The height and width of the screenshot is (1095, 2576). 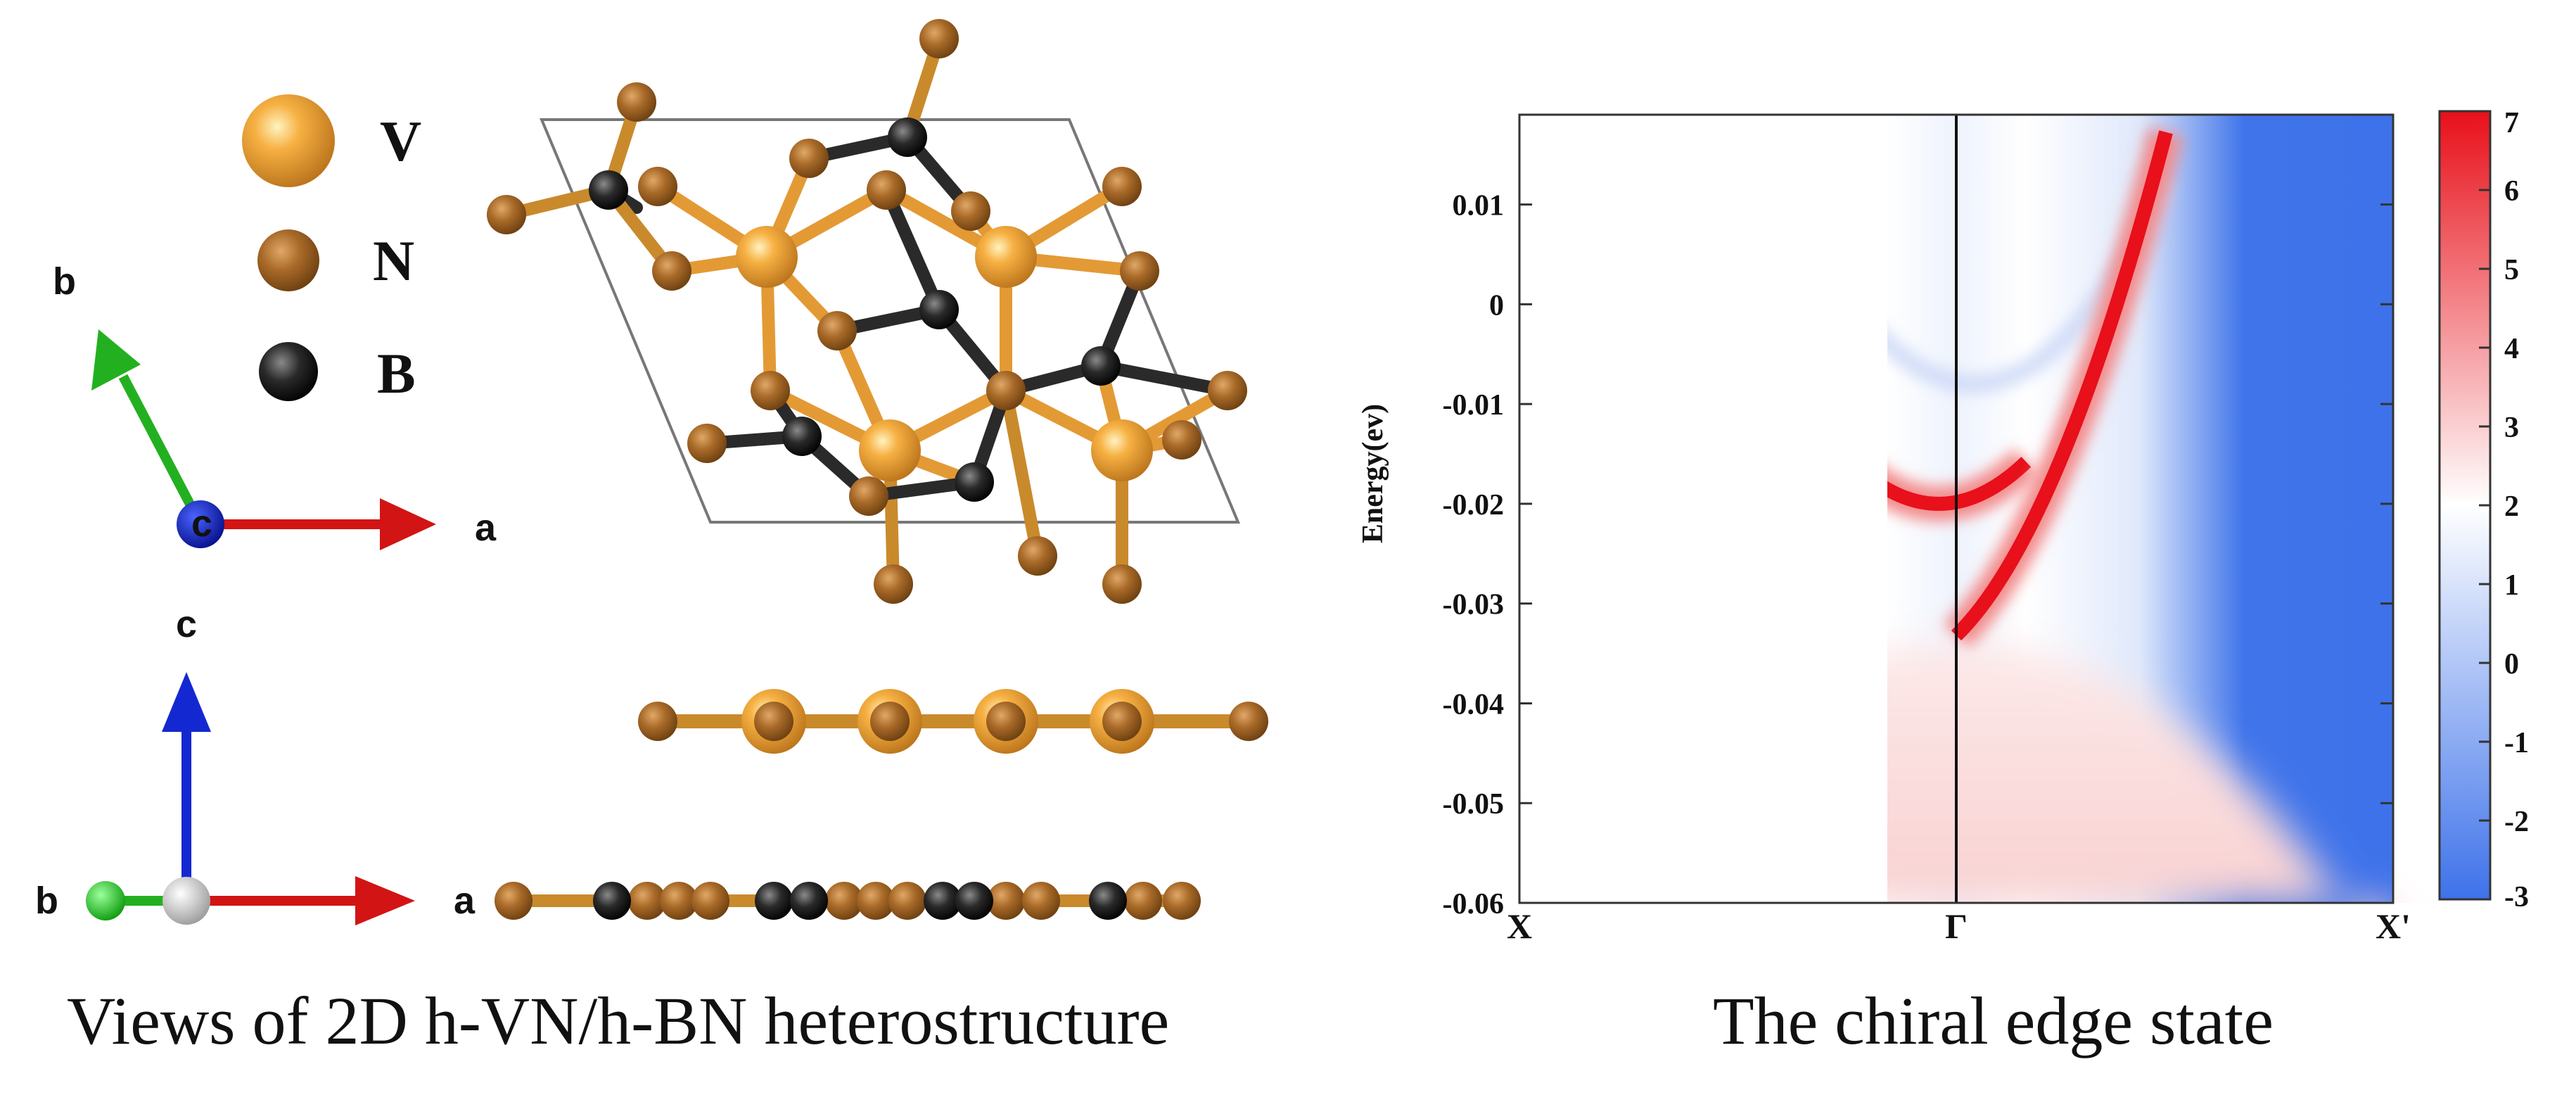 I want to click on side-view-axes: c b a, so click(x=255, y=764).